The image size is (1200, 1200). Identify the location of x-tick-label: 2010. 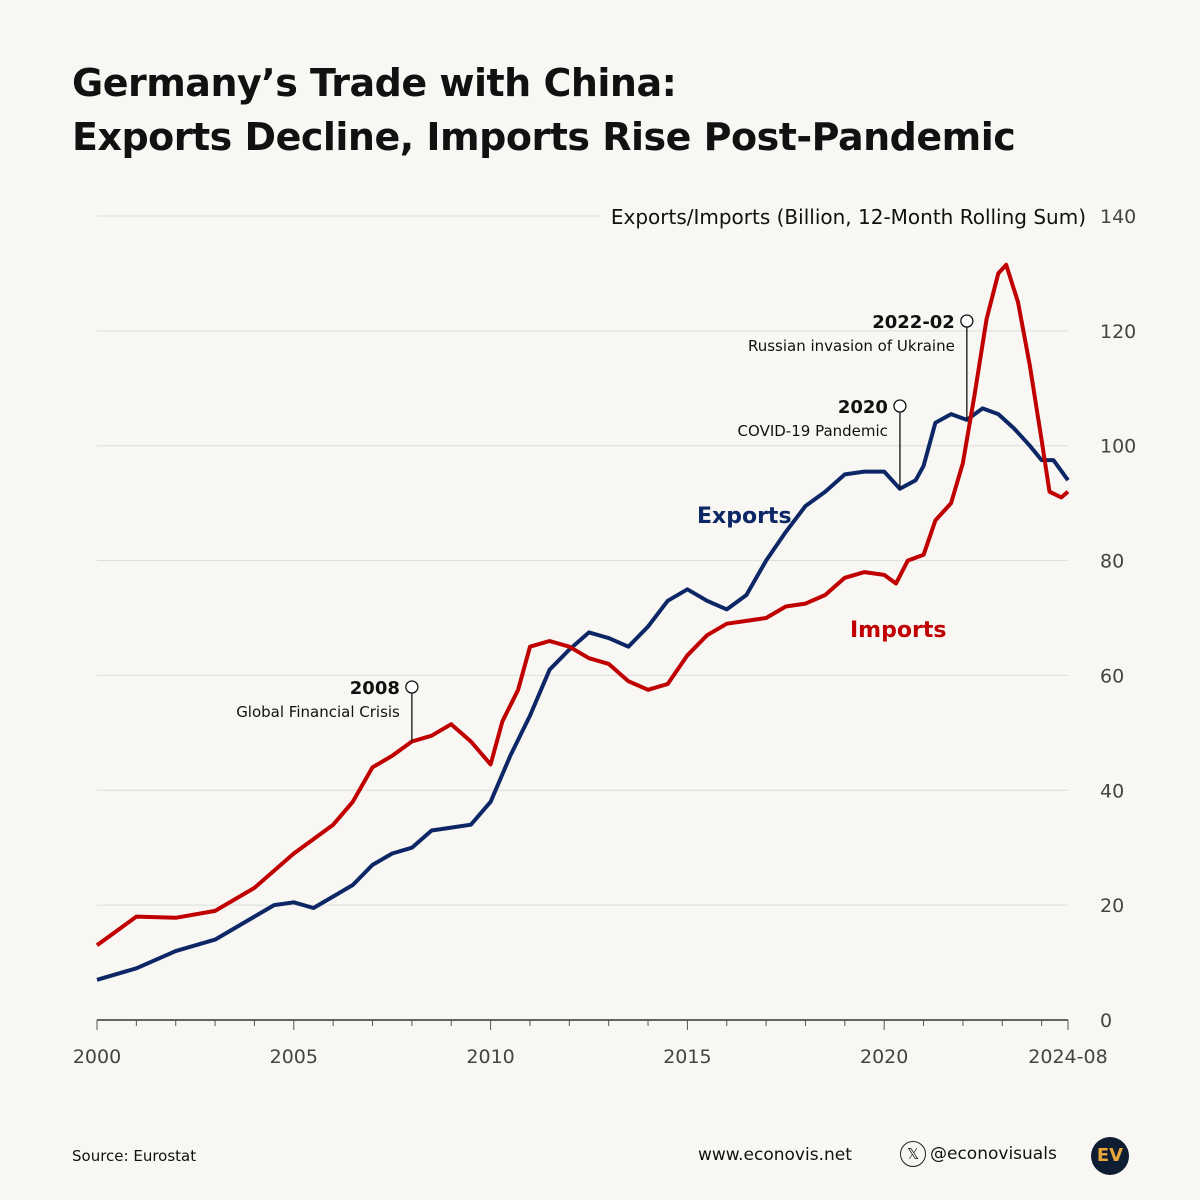
(490, 1057).